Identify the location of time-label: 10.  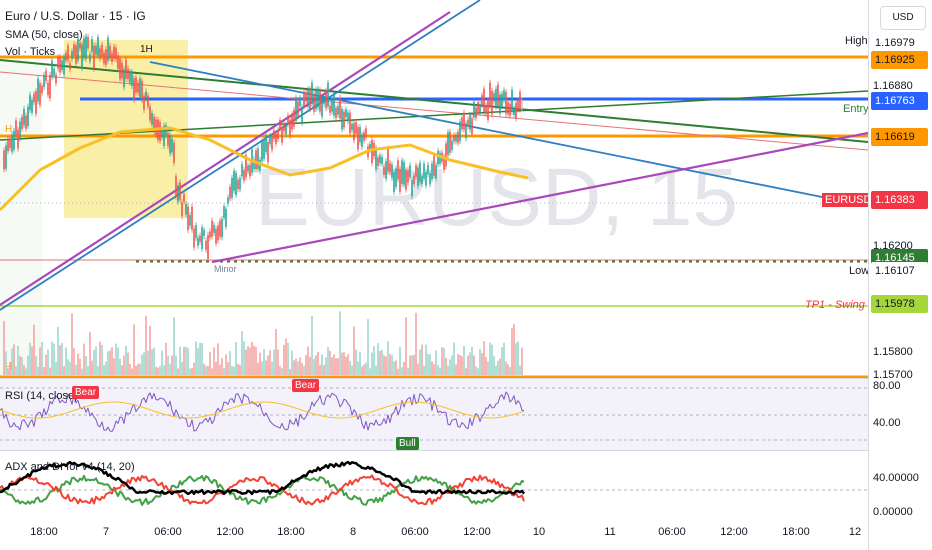
(539, 532).